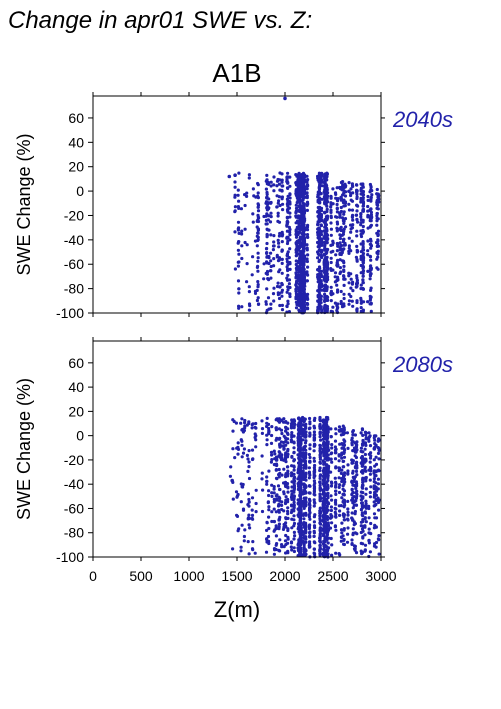  Describe the element at coordinates (160, 20) in the screenshot. I see `figure-title: Change in apr01 SWE vs. Z:` at that location.